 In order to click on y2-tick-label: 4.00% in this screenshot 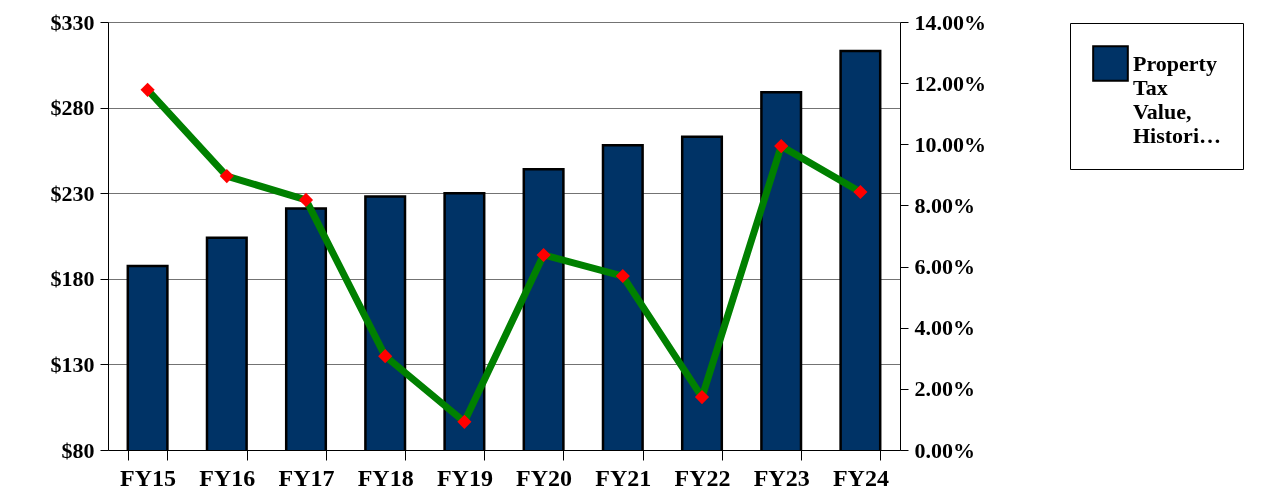, I will do `click(944, 328)`.